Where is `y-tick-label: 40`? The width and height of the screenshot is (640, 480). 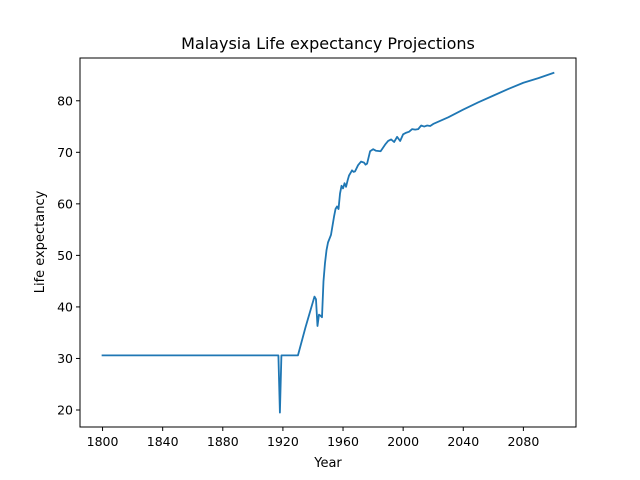 y-tick-label: 40 is located at coordinates (65, 306).